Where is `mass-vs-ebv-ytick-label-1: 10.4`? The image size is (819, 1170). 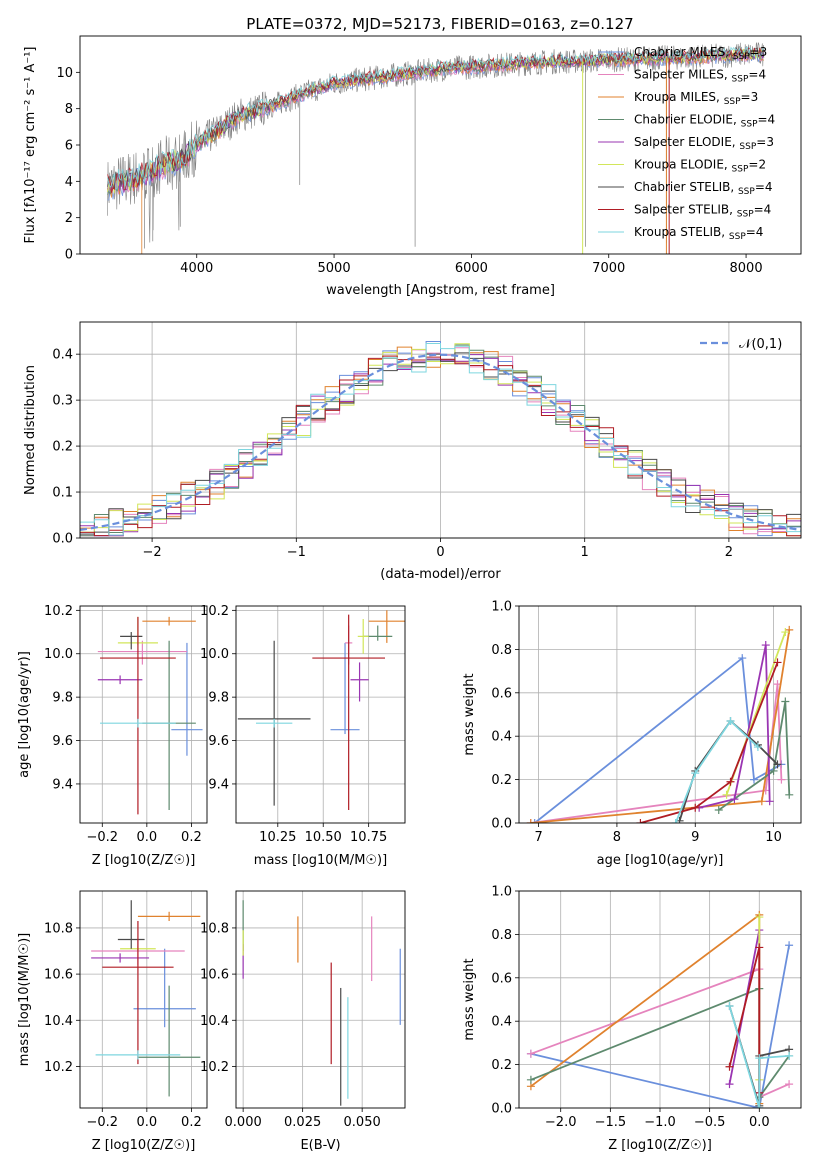 mass-vs-ebv-ytick-label-1: 10.4 is located at coordinates (214, 1021).